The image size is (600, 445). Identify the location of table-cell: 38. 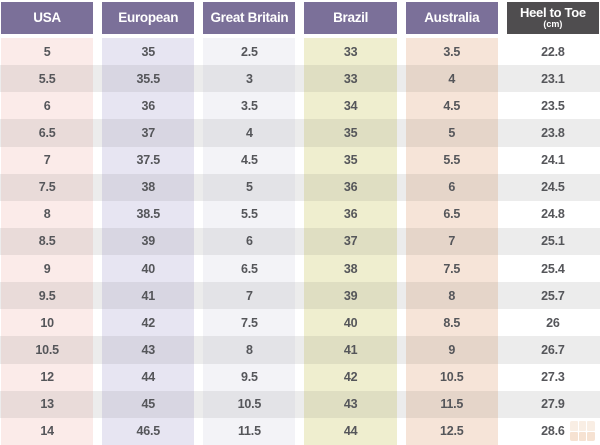
(350, 269).